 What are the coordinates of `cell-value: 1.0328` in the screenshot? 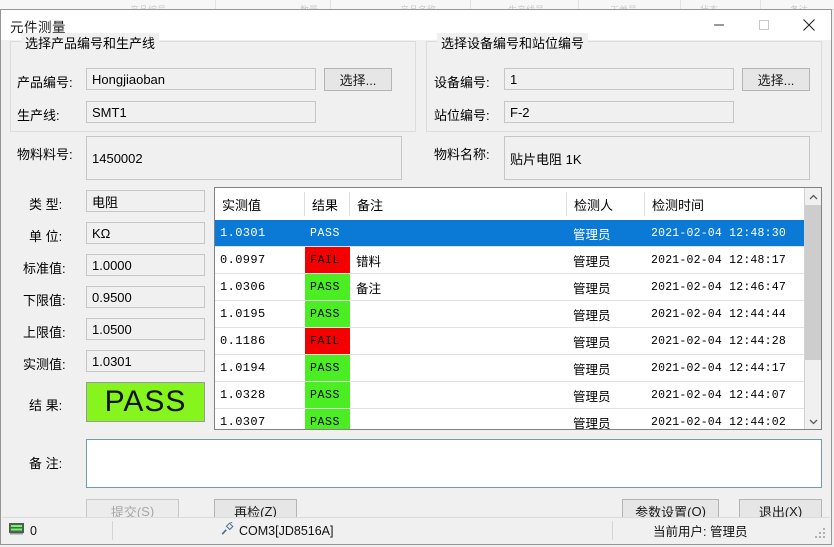 It's located at (243, 395).